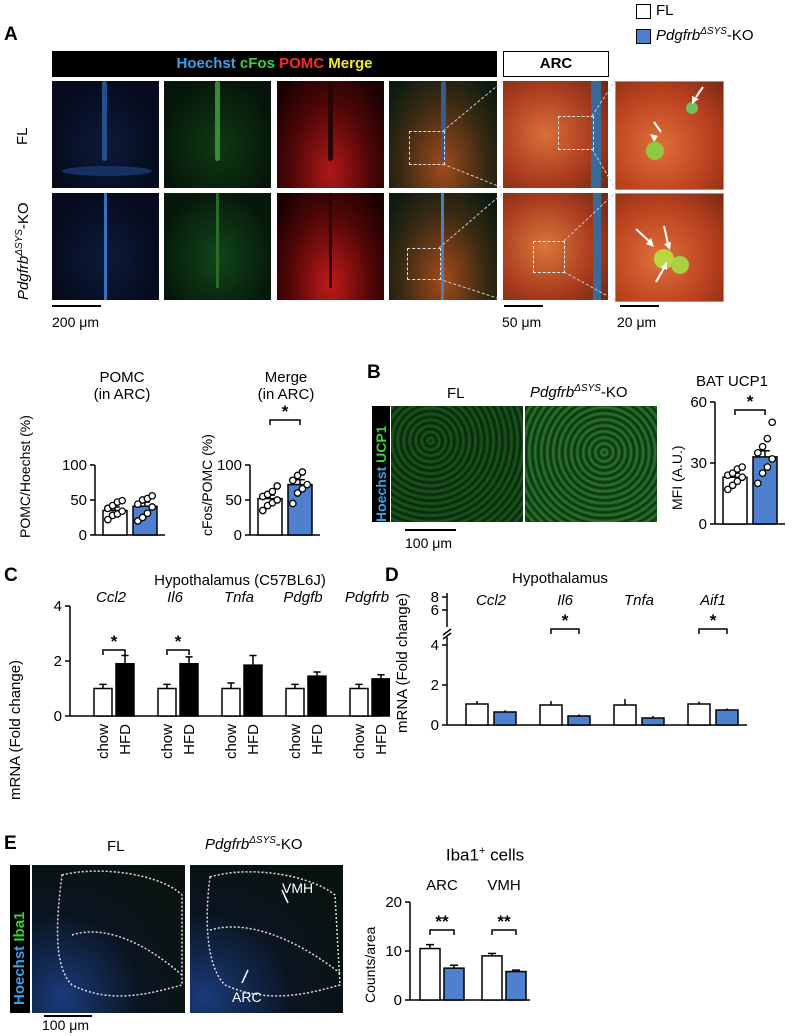 This screenshot has height=1036, width=798. What do you see at coordinates (122, 377) in the screenshot?
I see `pomc-title-1: POMC` at bounding box center [122, 377].